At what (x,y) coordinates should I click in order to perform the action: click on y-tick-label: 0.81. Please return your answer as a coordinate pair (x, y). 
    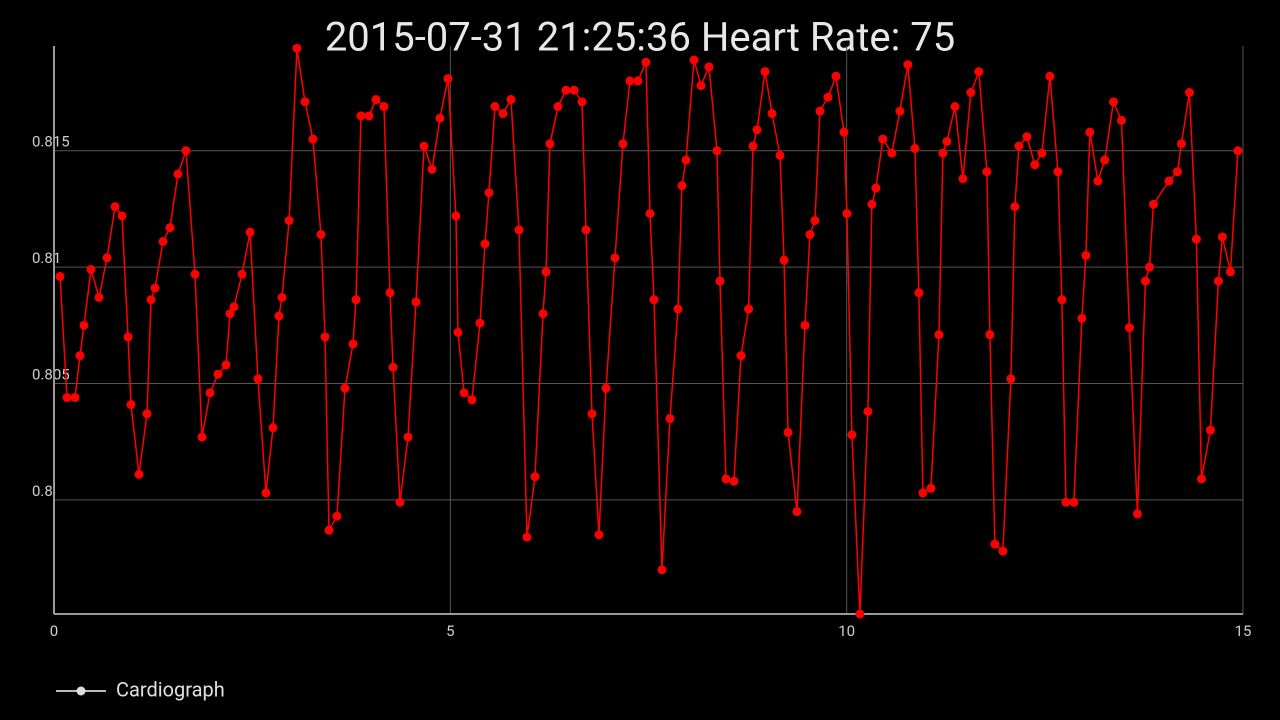
    Looking at the image, I should click on (46, 258).